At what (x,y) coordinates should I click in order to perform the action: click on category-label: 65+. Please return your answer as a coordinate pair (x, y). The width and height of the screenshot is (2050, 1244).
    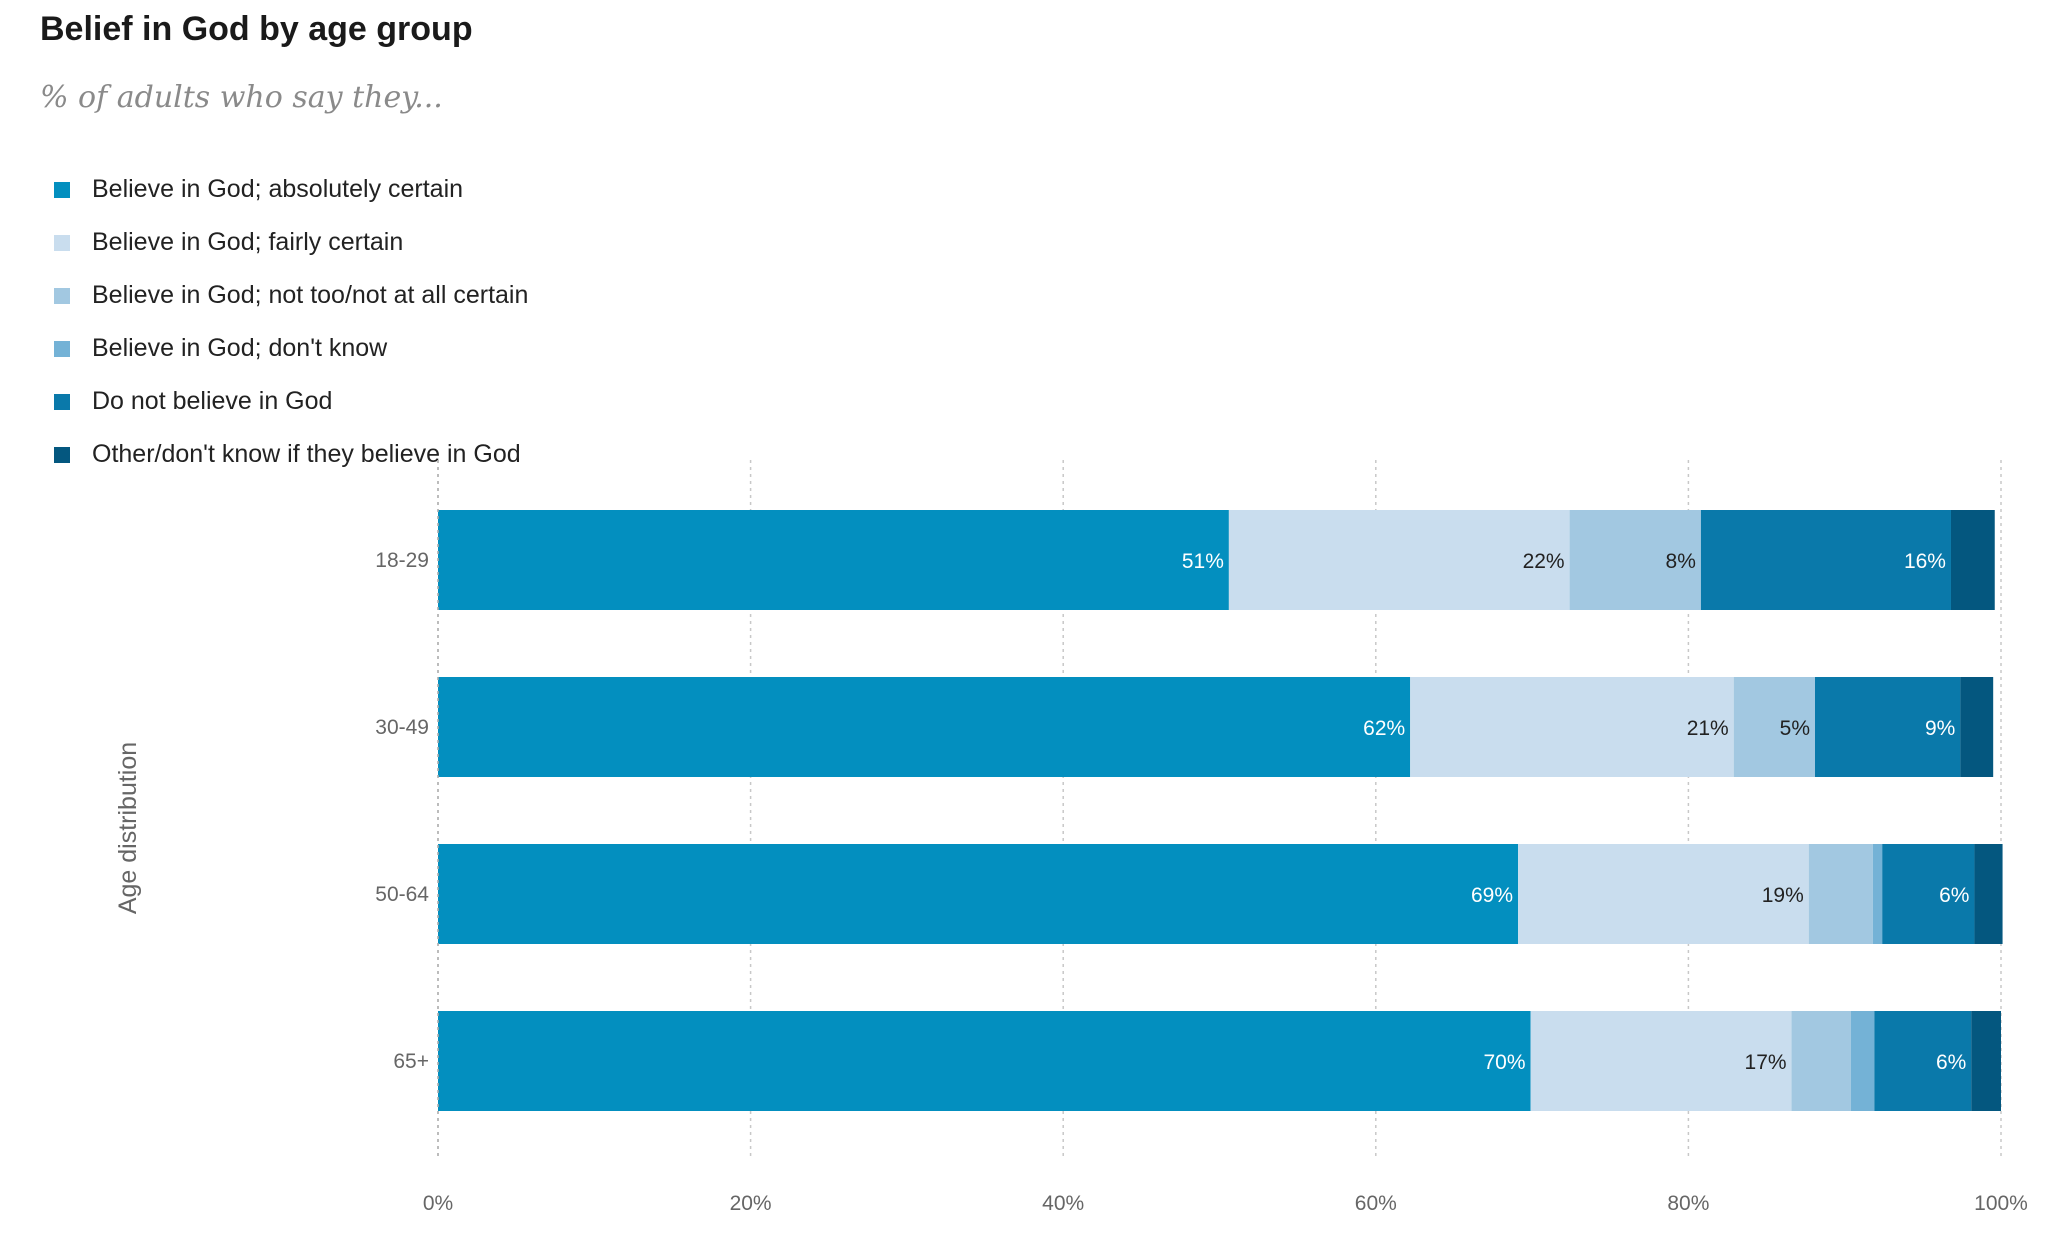
    Looking at the image, I should click on (411, 1061).